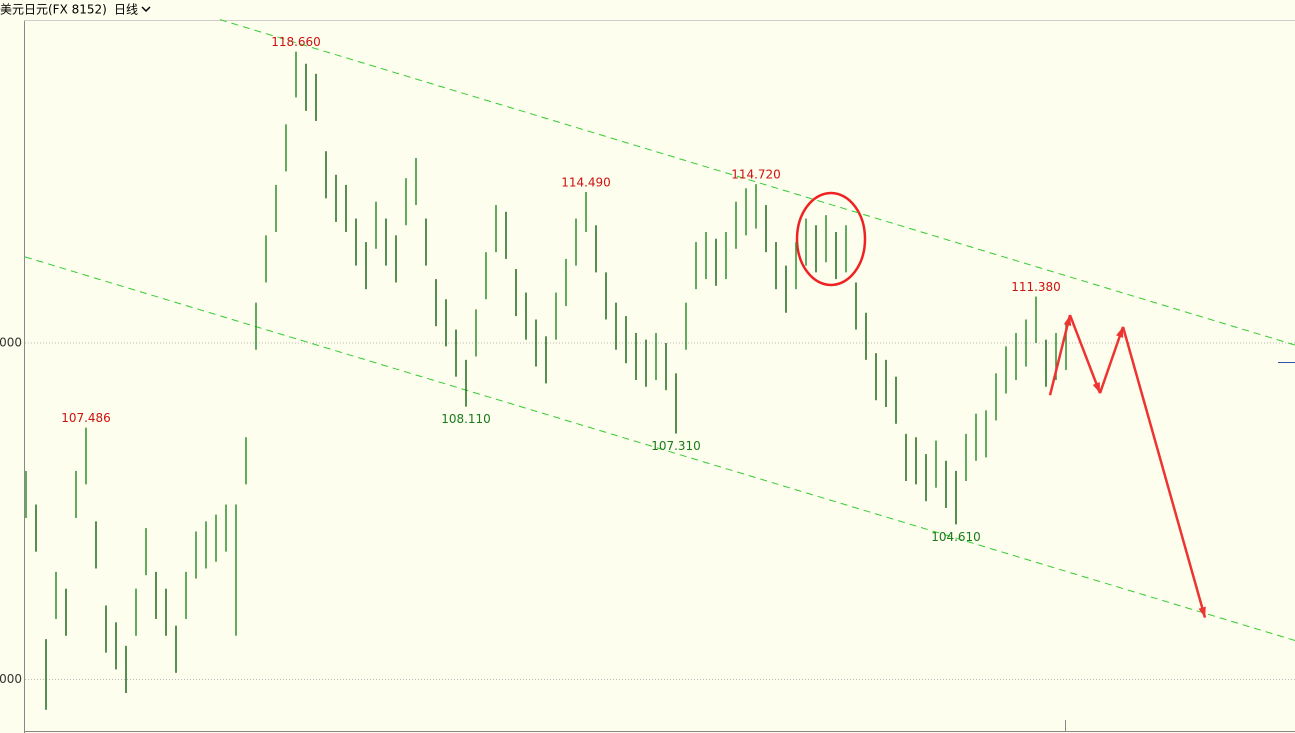  What do you see at coordinates (676, 446) in the screenshot?
I see `price-annotation: 107.310` at bounding box center [676, 446].